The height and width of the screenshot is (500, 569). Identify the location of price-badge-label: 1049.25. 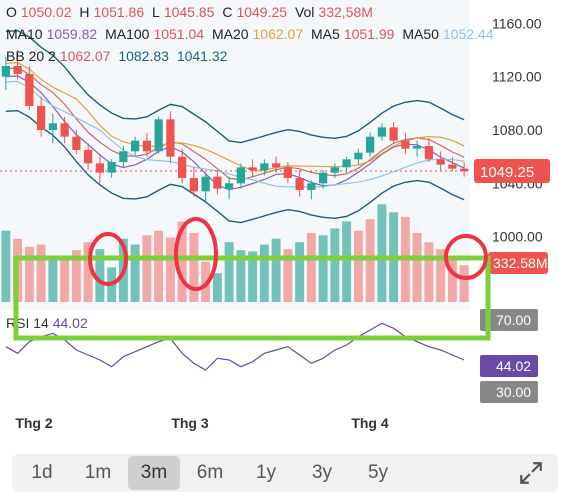
(507, 172).